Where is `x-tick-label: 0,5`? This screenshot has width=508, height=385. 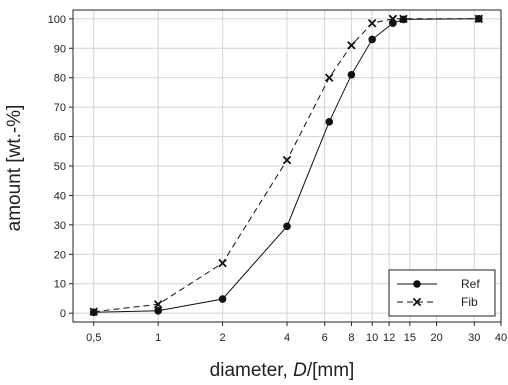 x-tick-label: 0,5 is located at coordinates (93, 338).